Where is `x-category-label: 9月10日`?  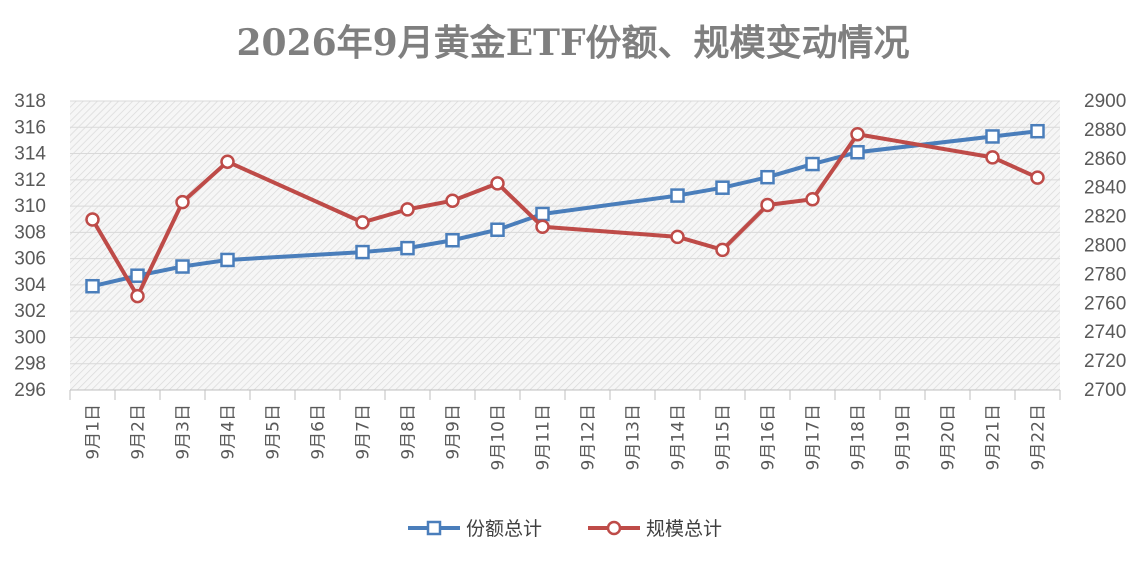
x-category-label: 9月10日 is located at coordinates (499, 437).